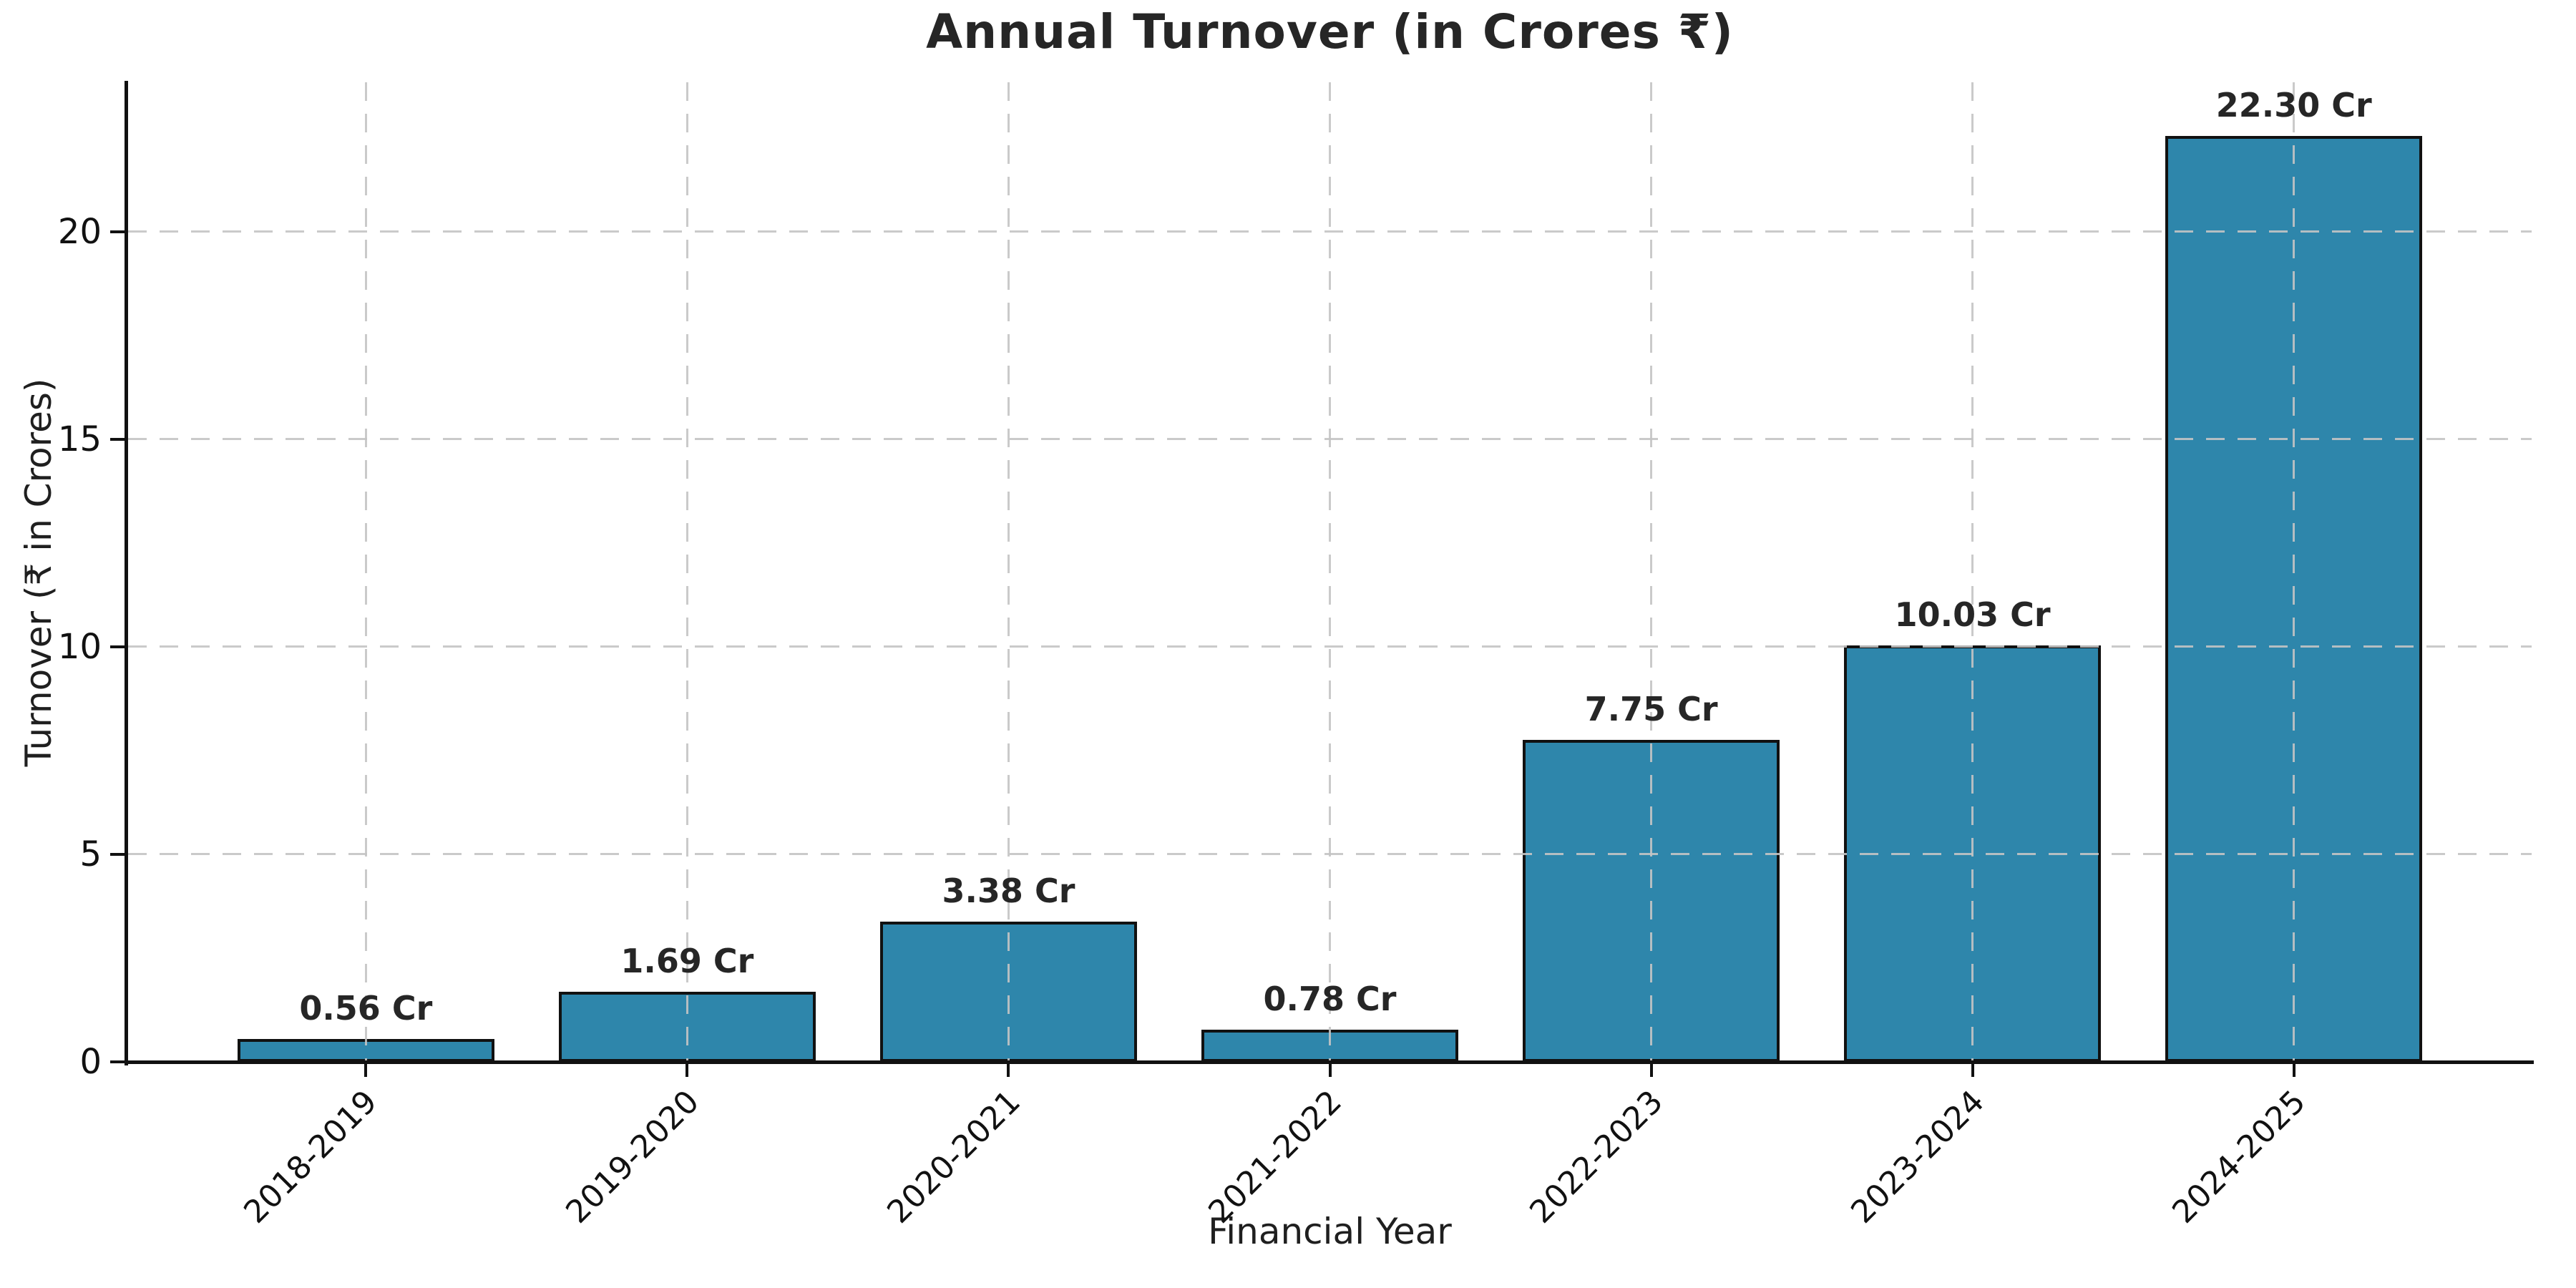  What do you see at coordinates (1275, 1157) in the screenshot?
I see `x-tick-label-text: 2021-2022` at bounding box center [1275, 1157].